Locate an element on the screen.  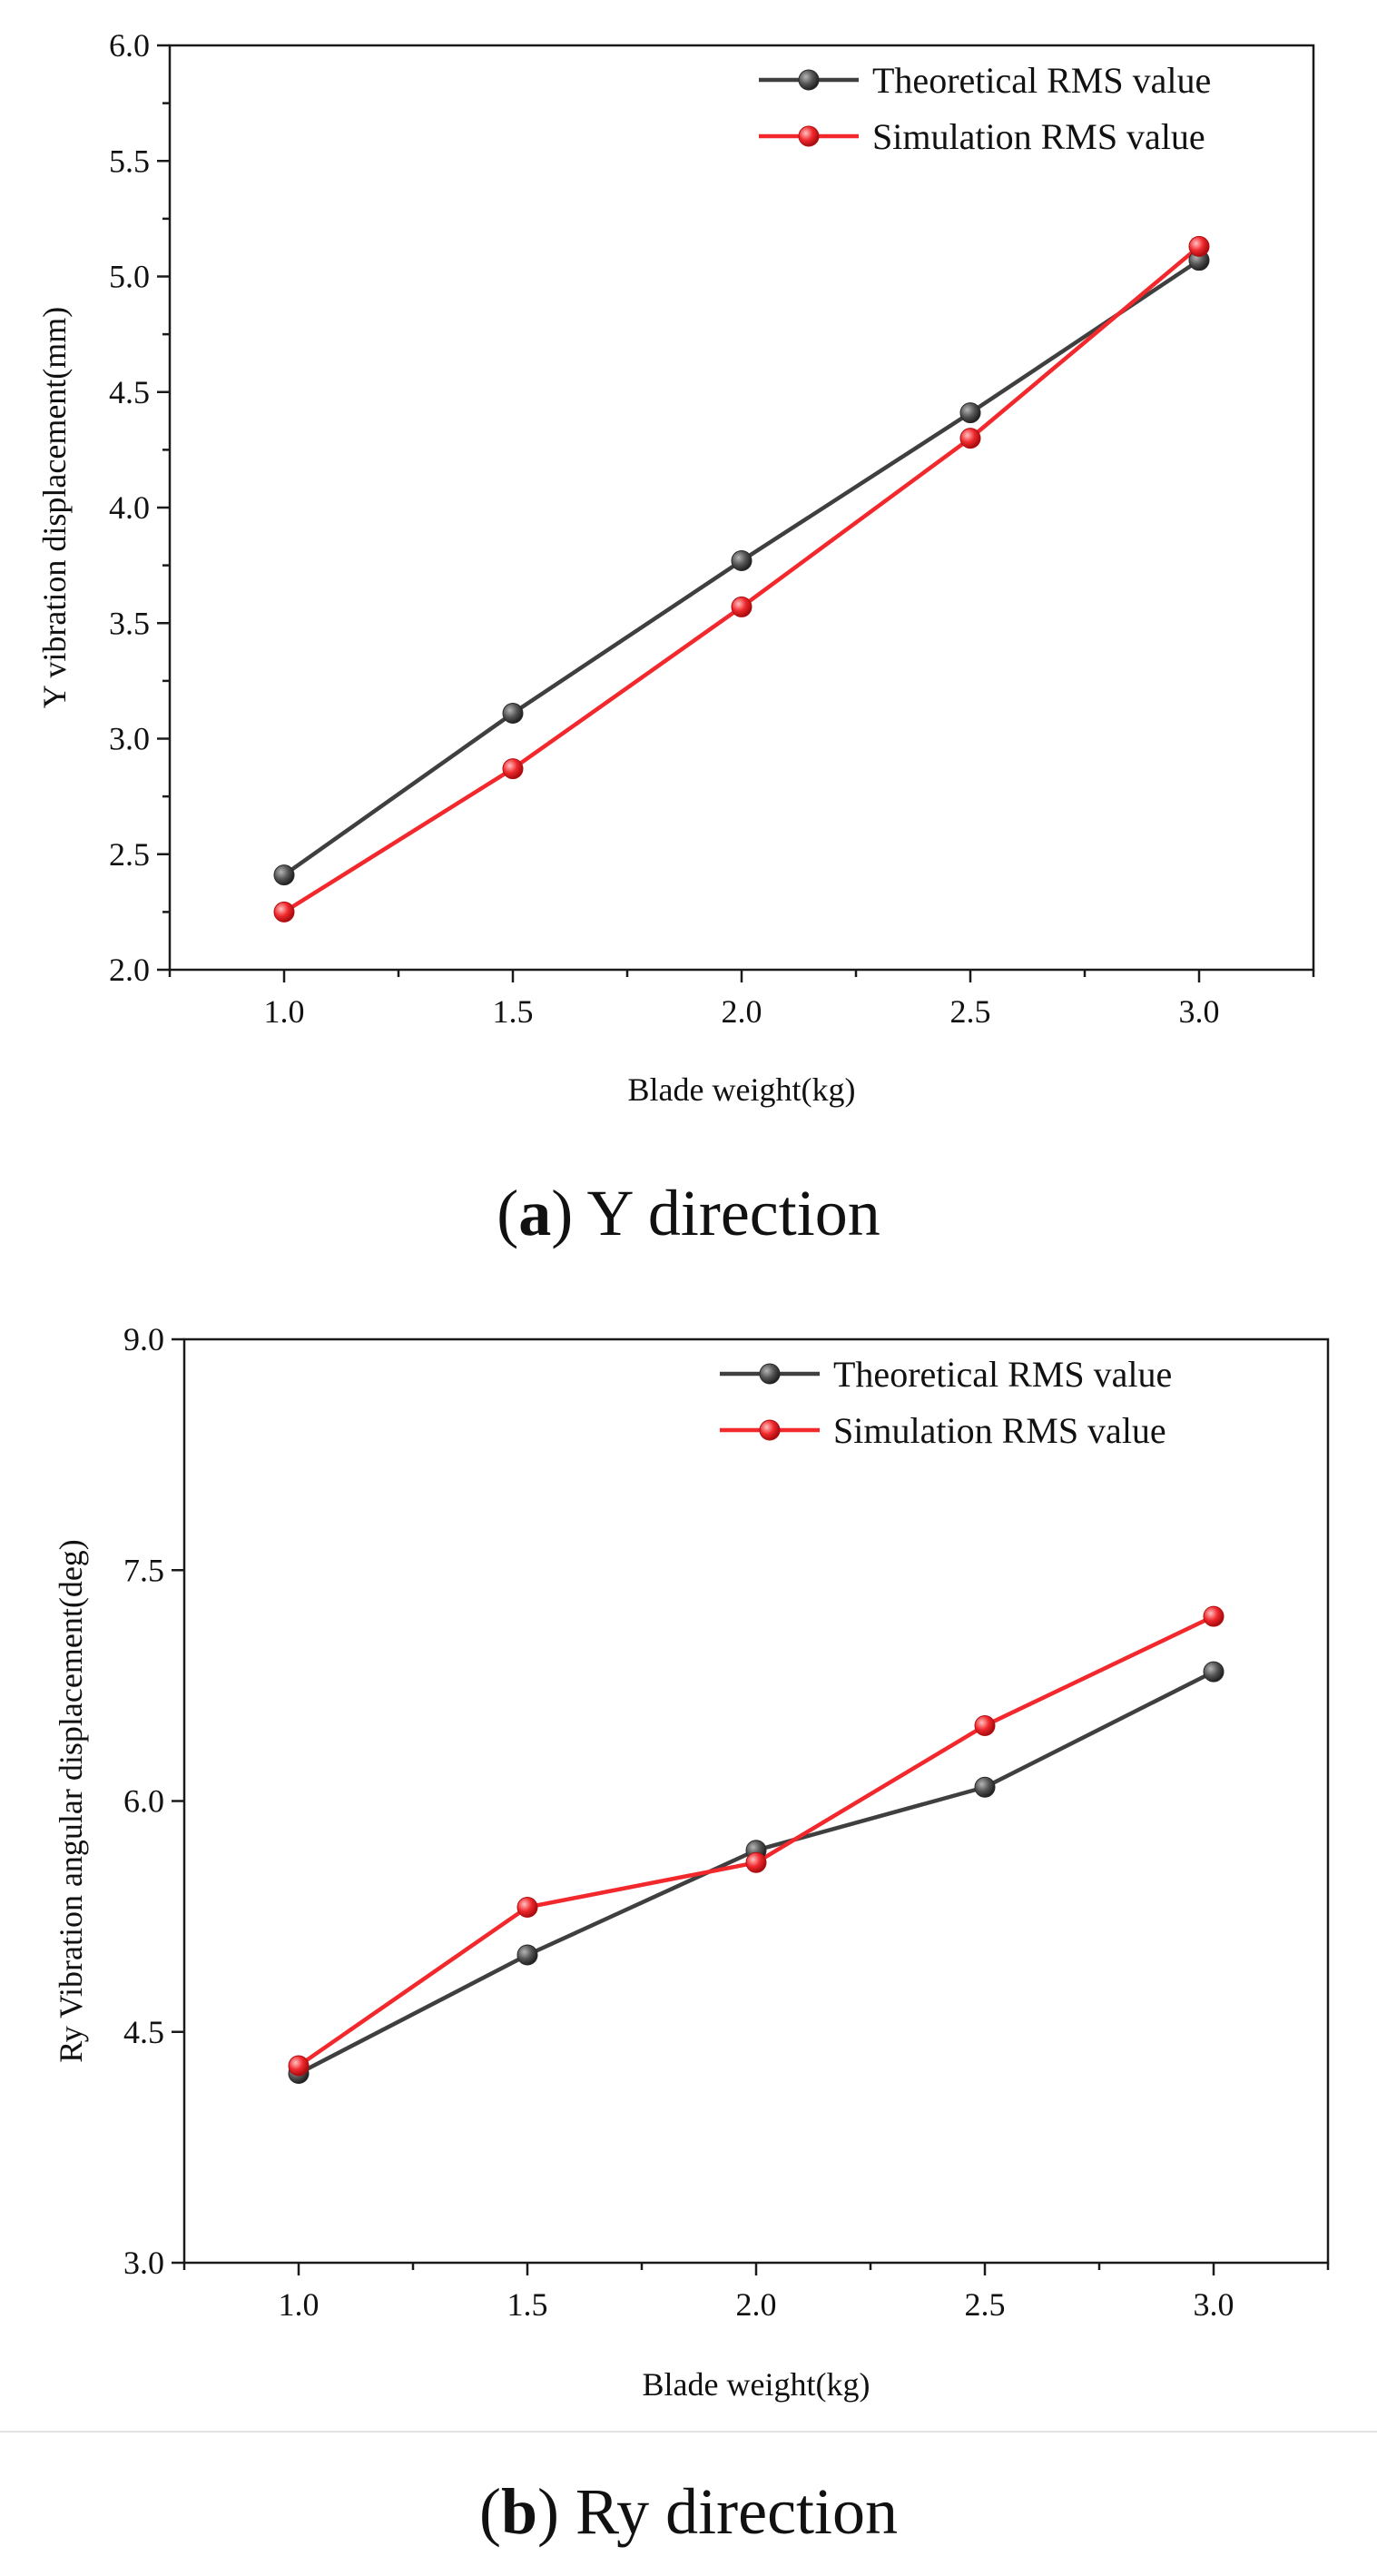
y-tick-label: 3.5 is located at coordinates (129, 623).